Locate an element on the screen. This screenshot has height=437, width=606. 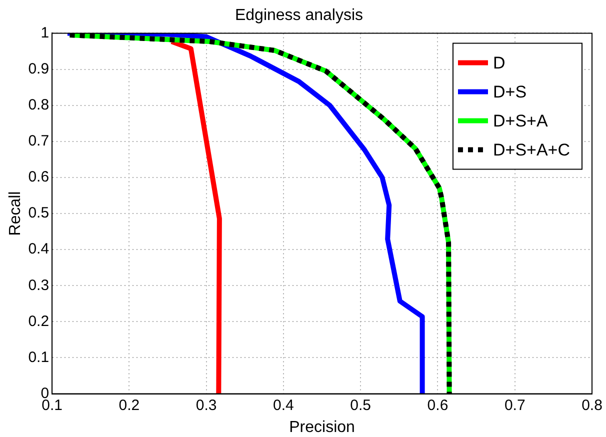
y-tick-label: 0.2 is located at coordinates (39, 321).